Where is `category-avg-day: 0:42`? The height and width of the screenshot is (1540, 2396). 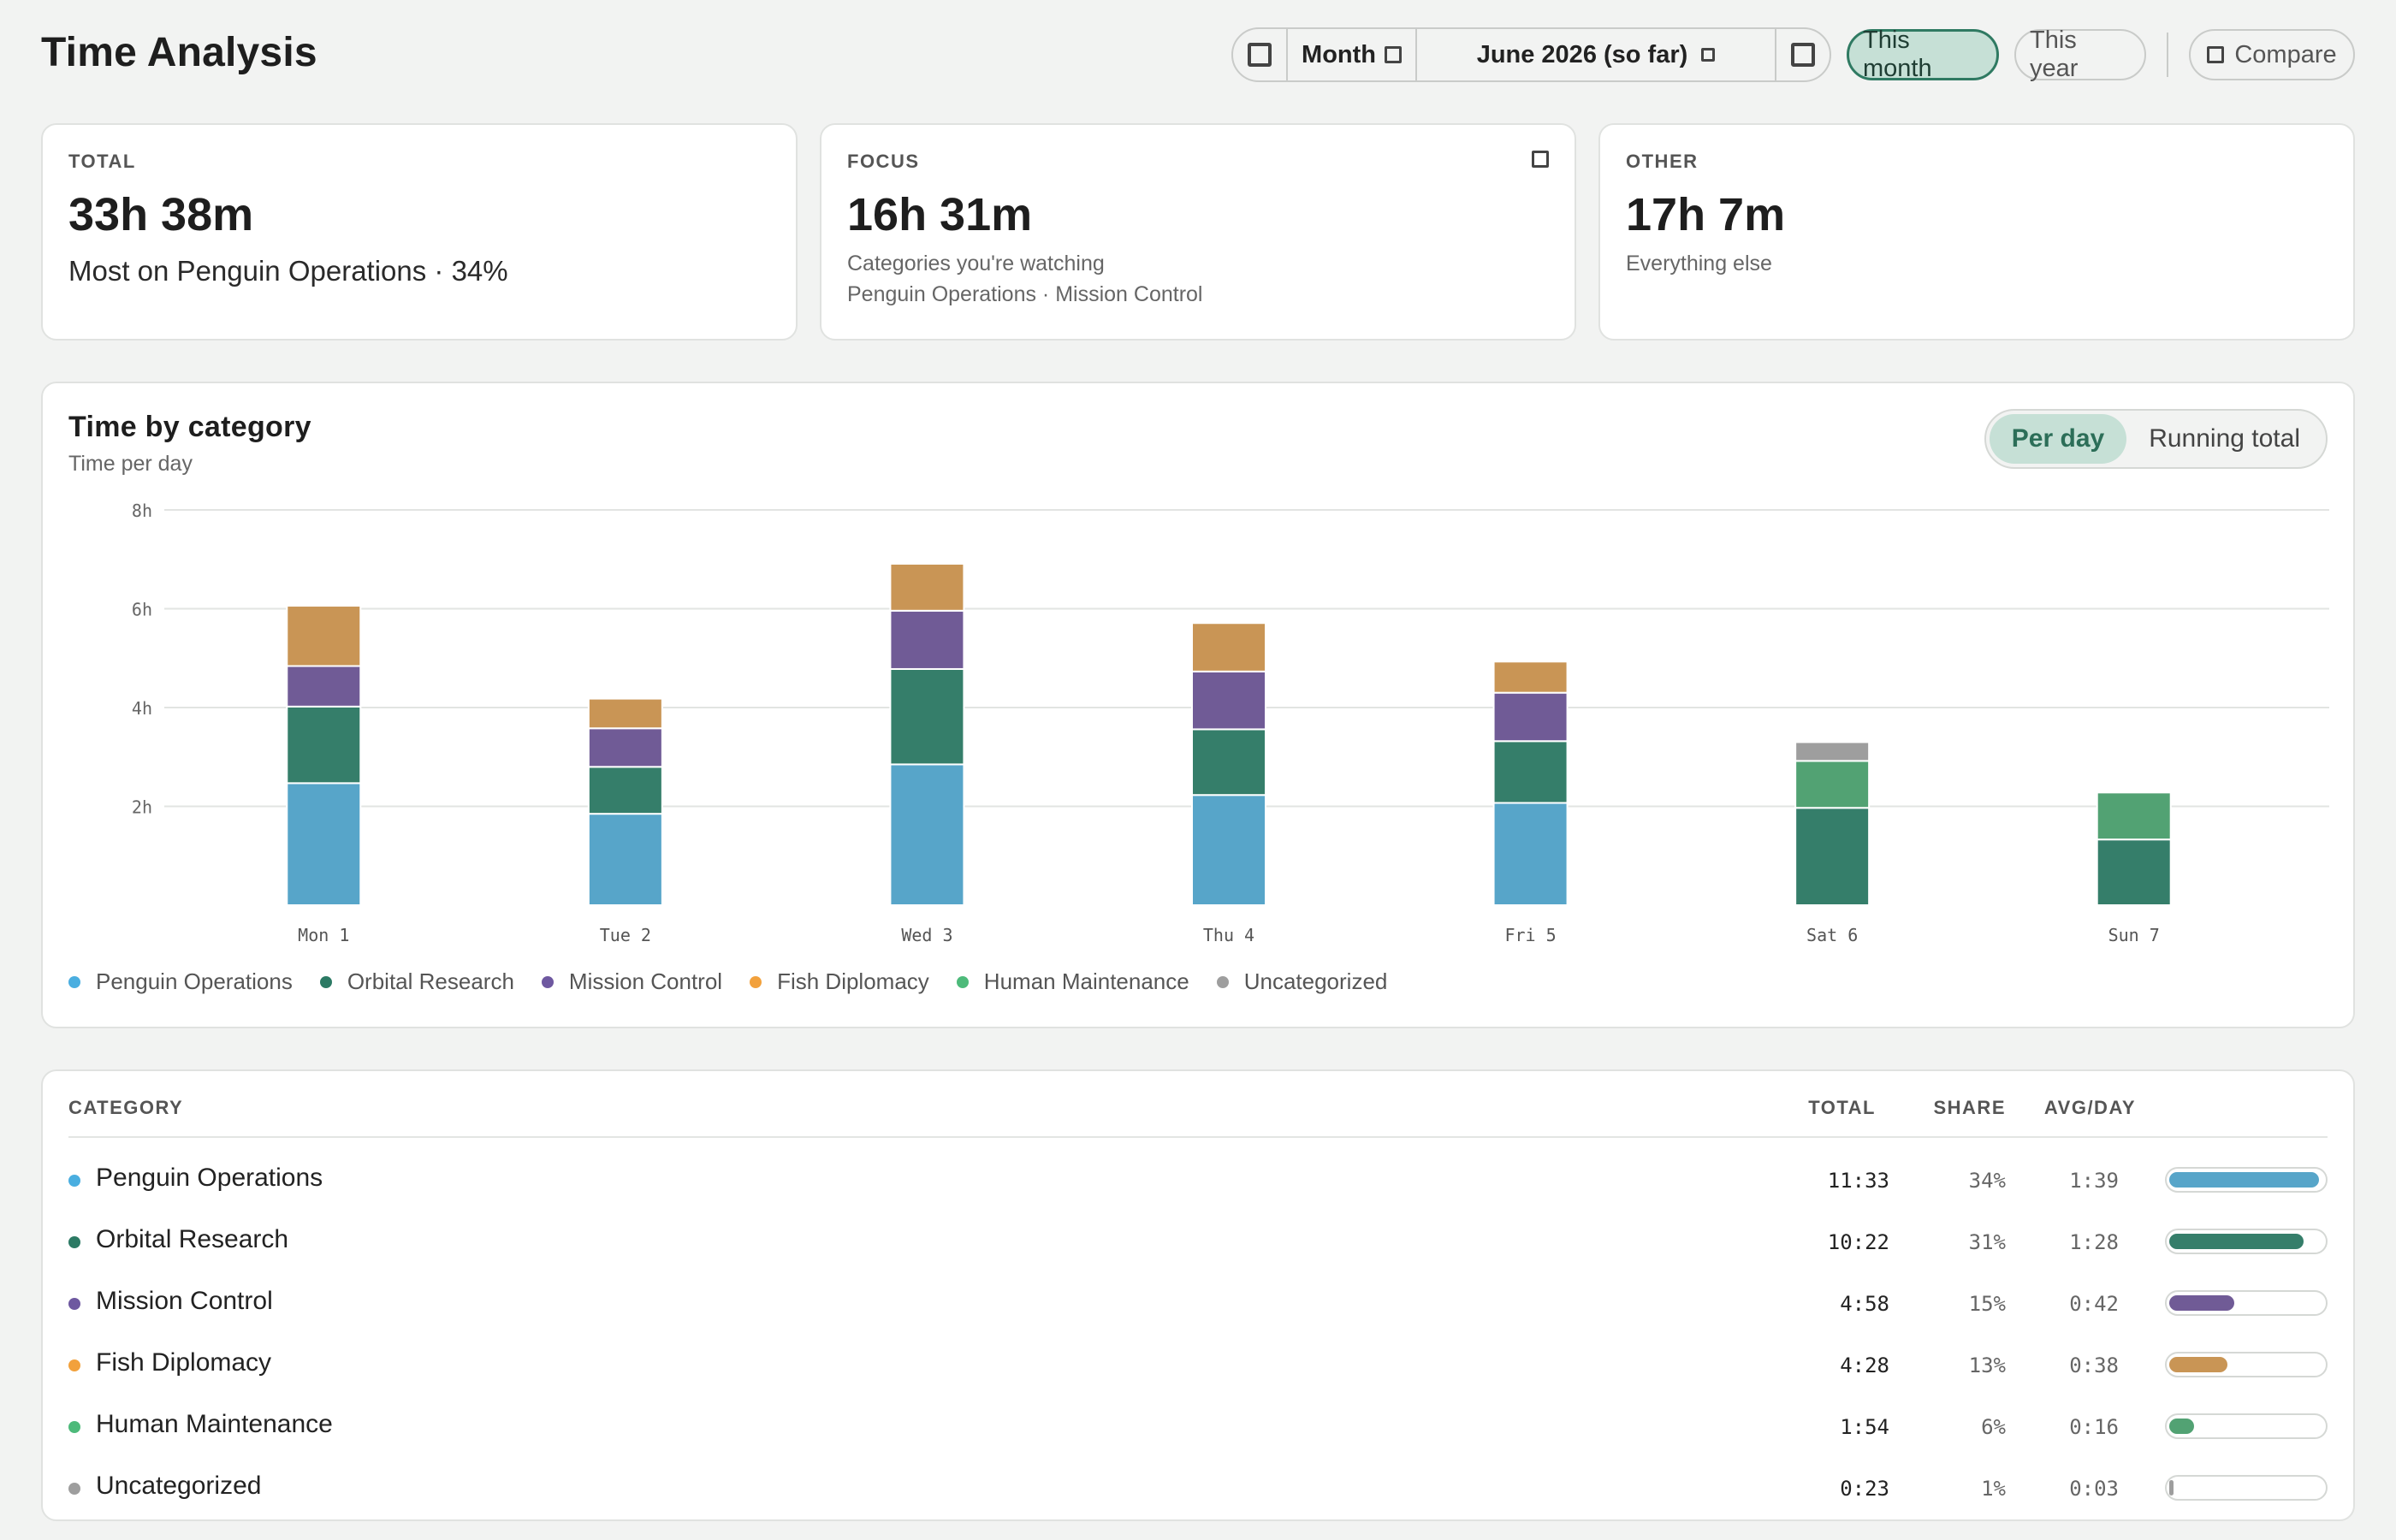 category-avg-day: 0:42 is located at coordinates (2094, 1304).